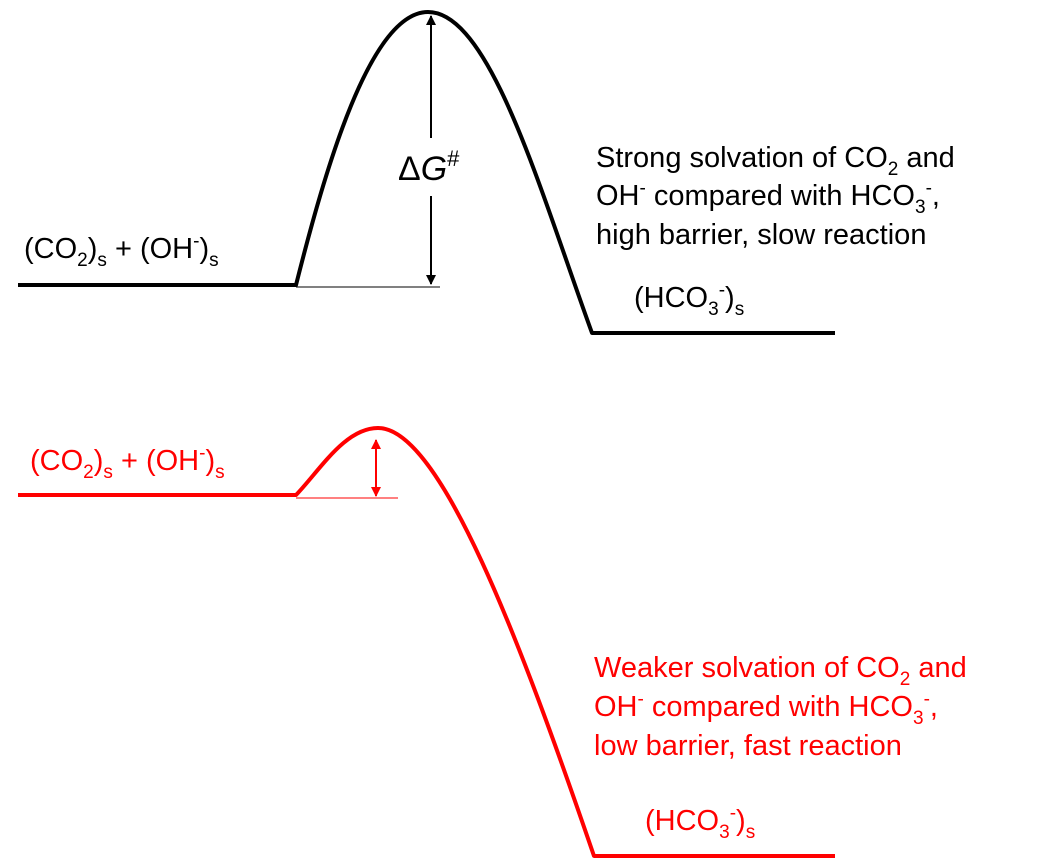 The height and width of the screenshot is (865, 1047). What do you see at coordinates (429, 167) in the screenshot?
I see `barrier-label: ΔG#` at bounding box center [429, 167].